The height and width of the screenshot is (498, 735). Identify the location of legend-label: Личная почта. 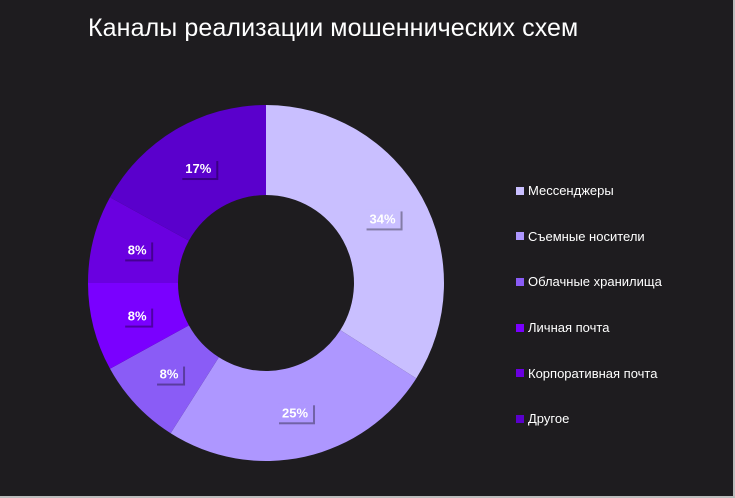
(569, 328).